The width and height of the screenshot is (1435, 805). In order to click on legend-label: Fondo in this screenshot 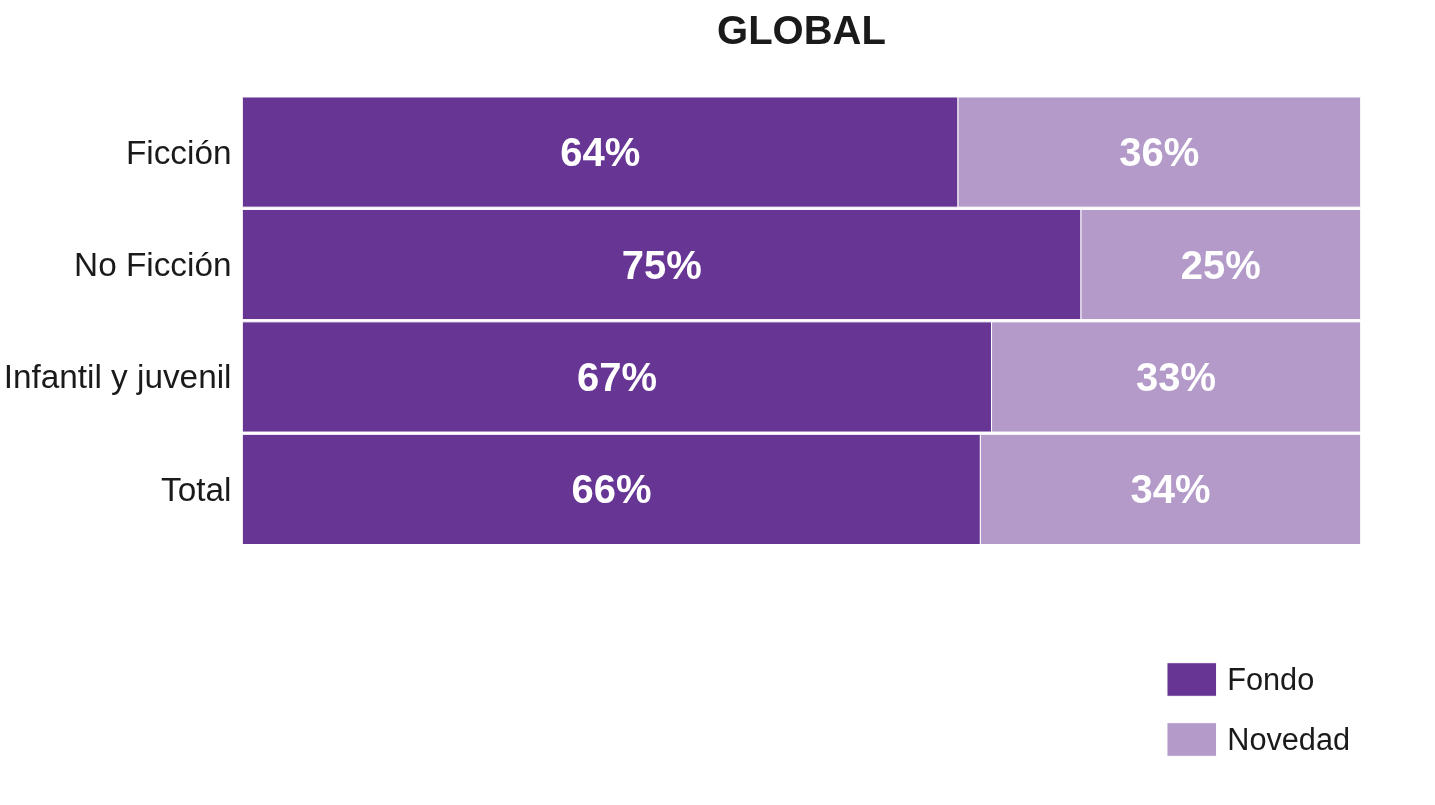, I will do `click(1271, 679)`.